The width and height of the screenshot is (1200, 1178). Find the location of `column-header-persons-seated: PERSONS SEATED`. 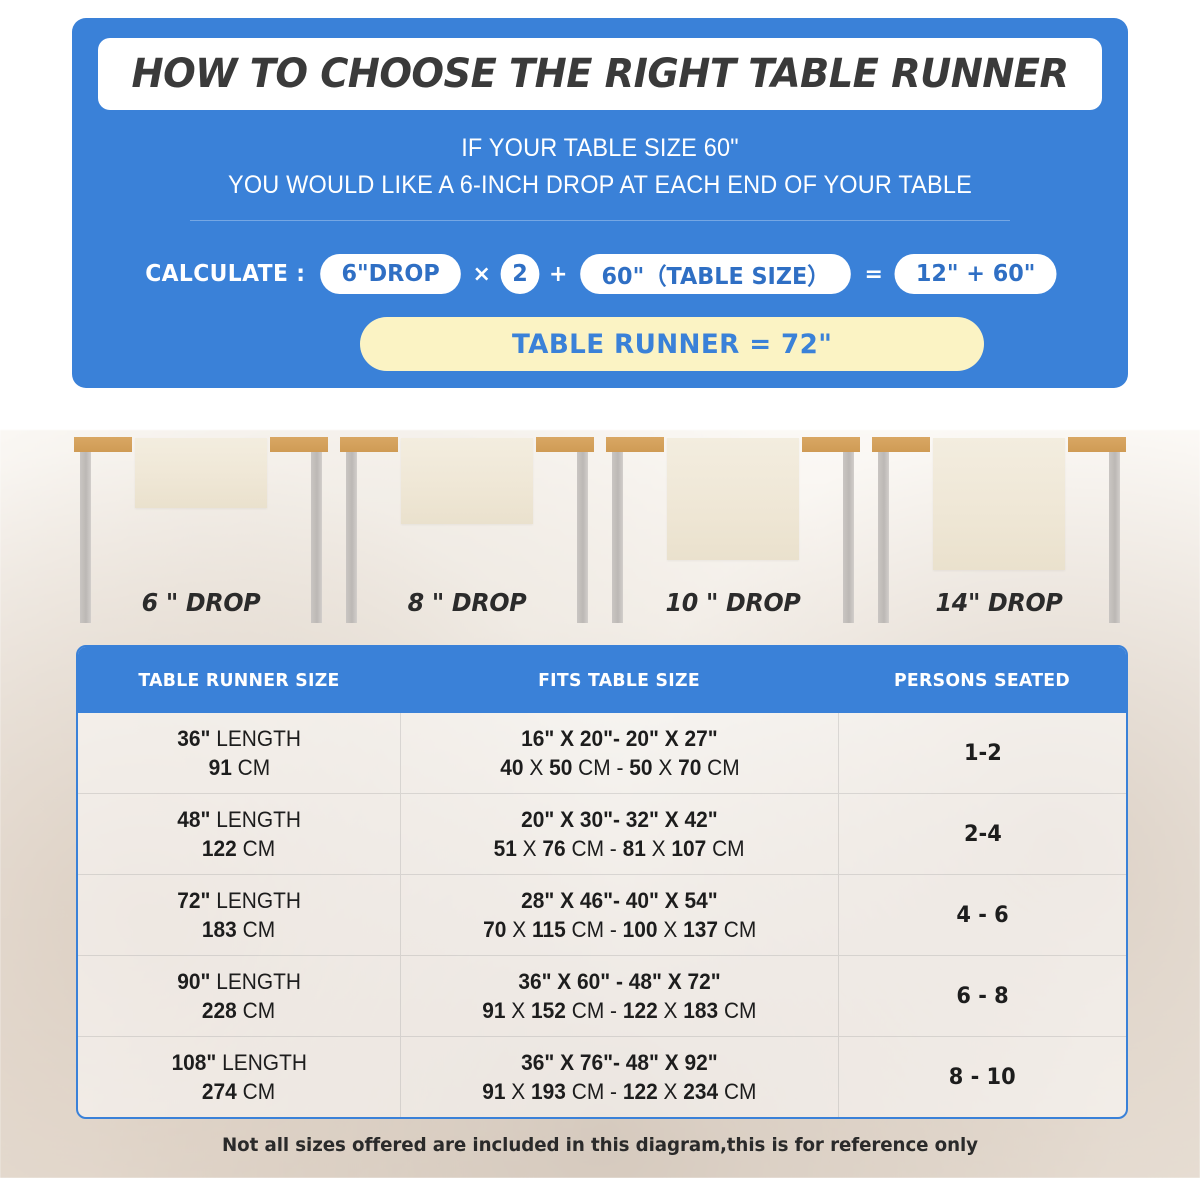

column-header-persons-seated: PERSONS SEATED is located at coordinates (982, 680).